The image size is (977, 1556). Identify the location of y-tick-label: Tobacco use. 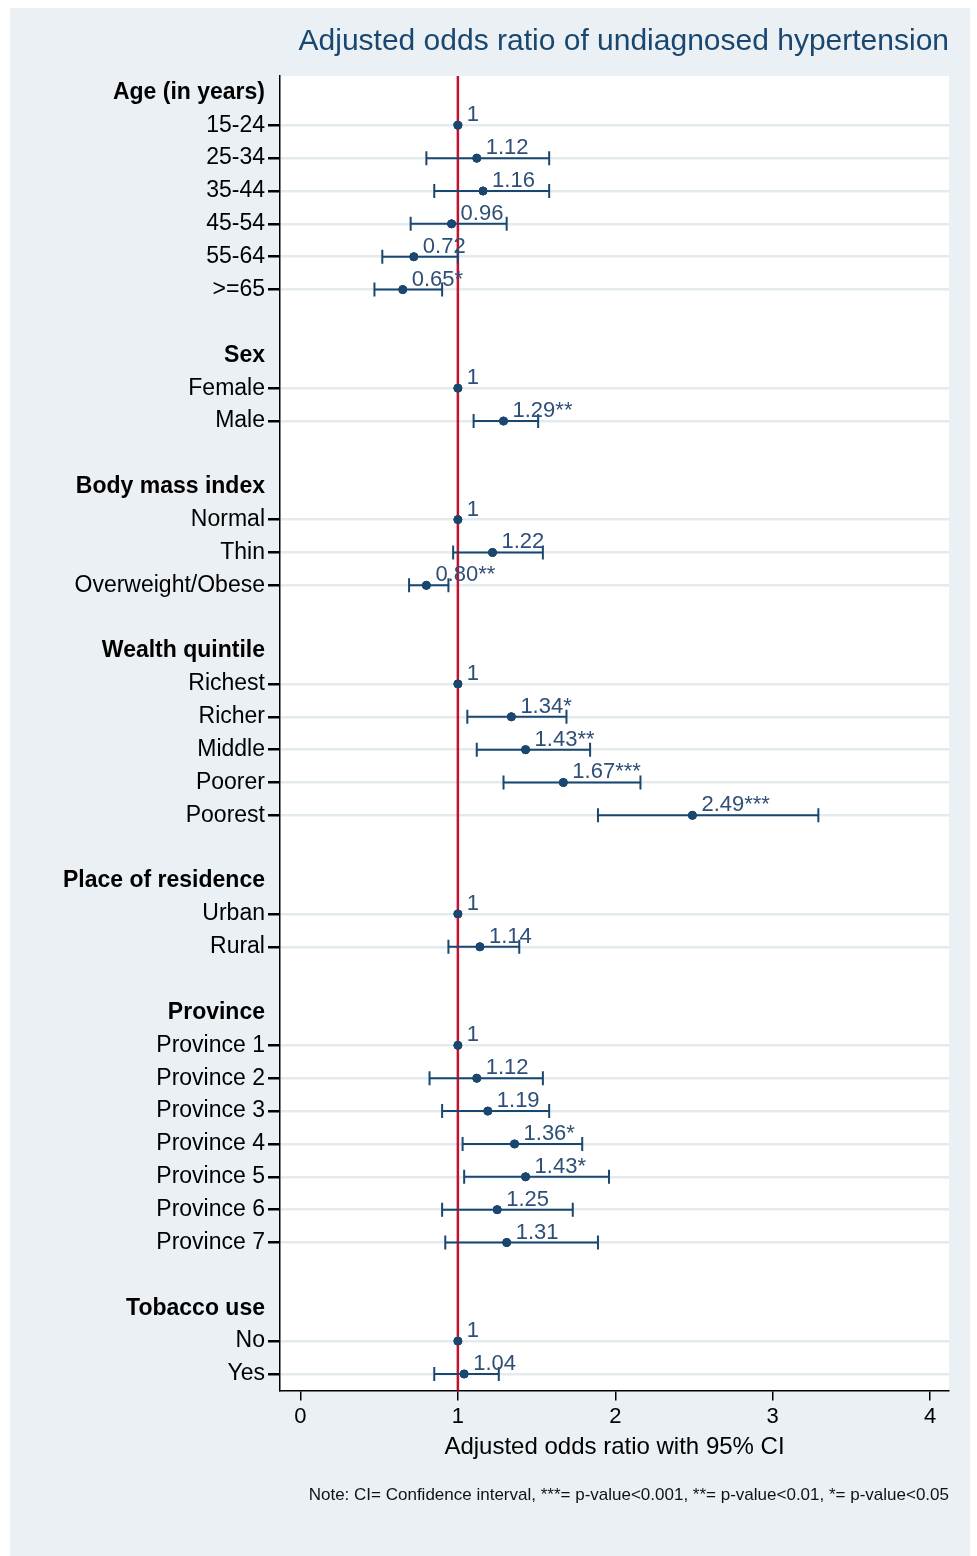
(195, 1306).